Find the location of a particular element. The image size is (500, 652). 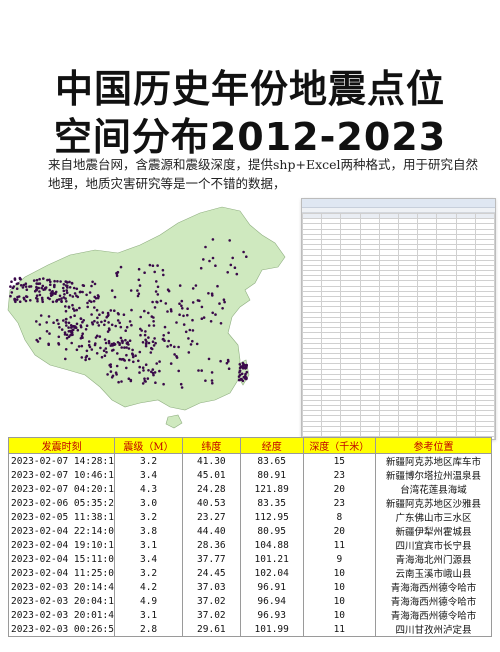

hainan-island-shape is located at coordinates (174, 421).